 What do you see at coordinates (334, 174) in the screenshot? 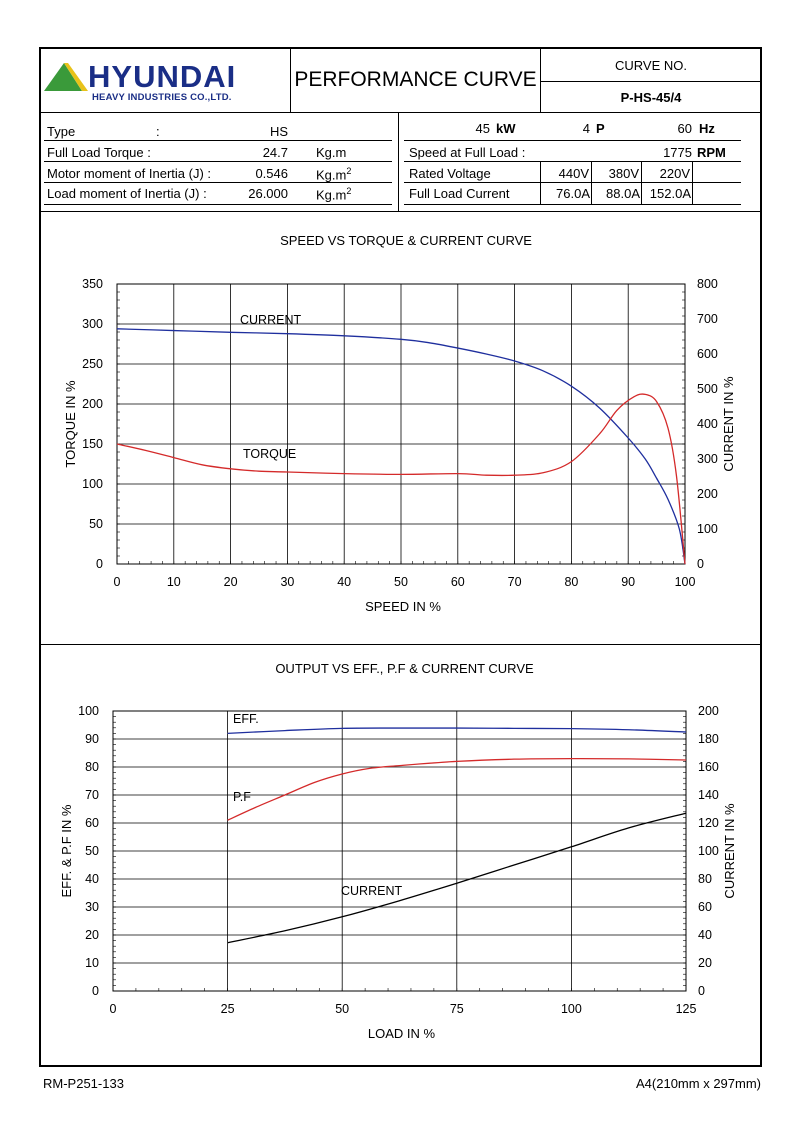
I see `spec-motor-inertia-unit: Kg.m2` at bounding box center [334, 174].